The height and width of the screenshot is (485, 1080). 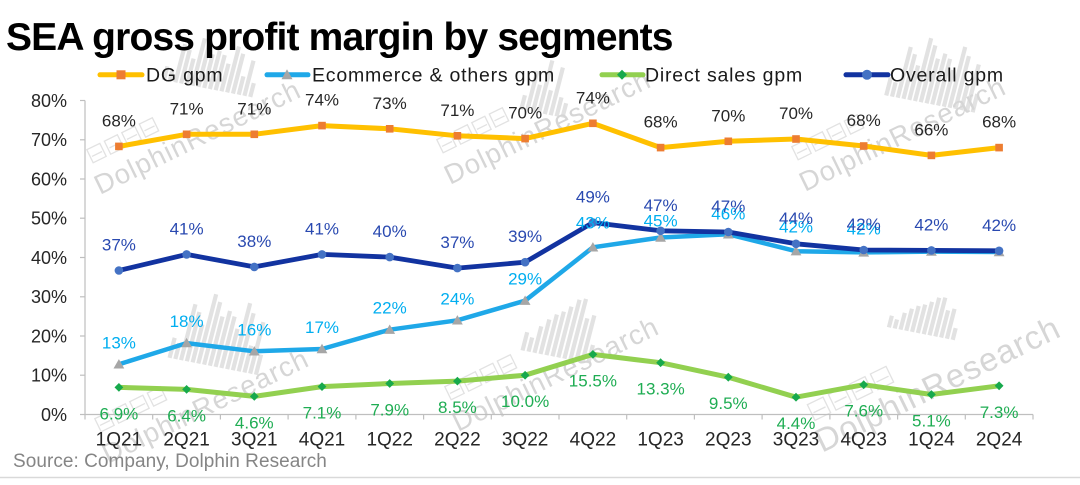 What do you see at coordinates (254, 422) in the screenshot?
I see `svg-text: 4.6%` at bounding box center [254, 422].